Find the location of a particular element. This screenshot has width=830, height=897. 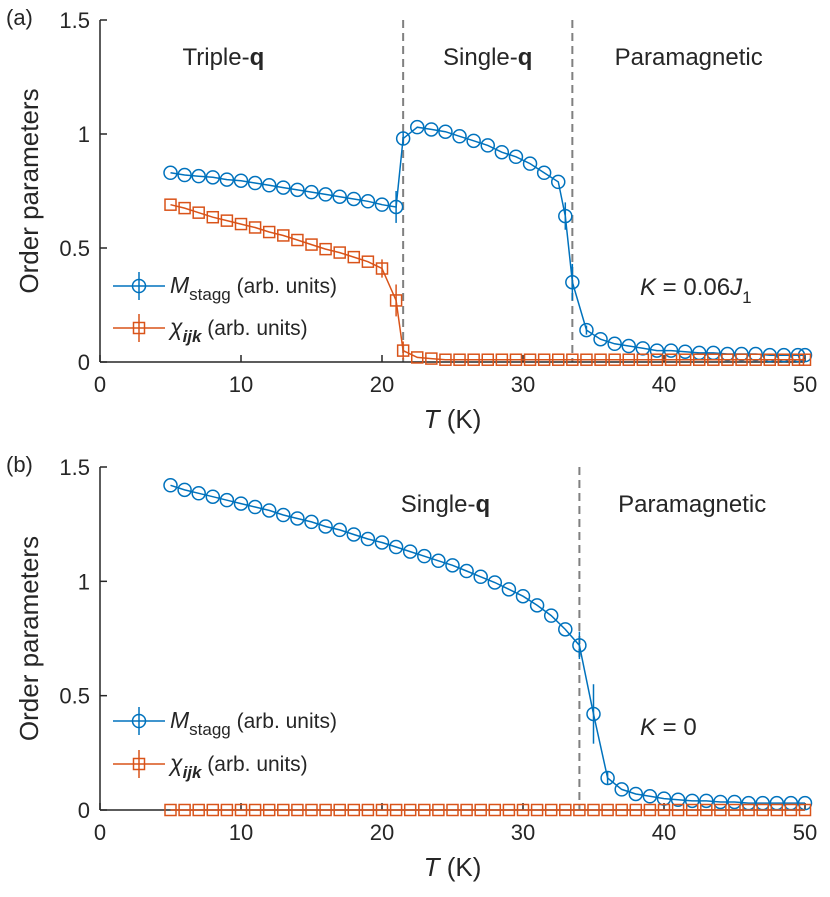

j-subscript: 1 is located at coordinates (746, 297).